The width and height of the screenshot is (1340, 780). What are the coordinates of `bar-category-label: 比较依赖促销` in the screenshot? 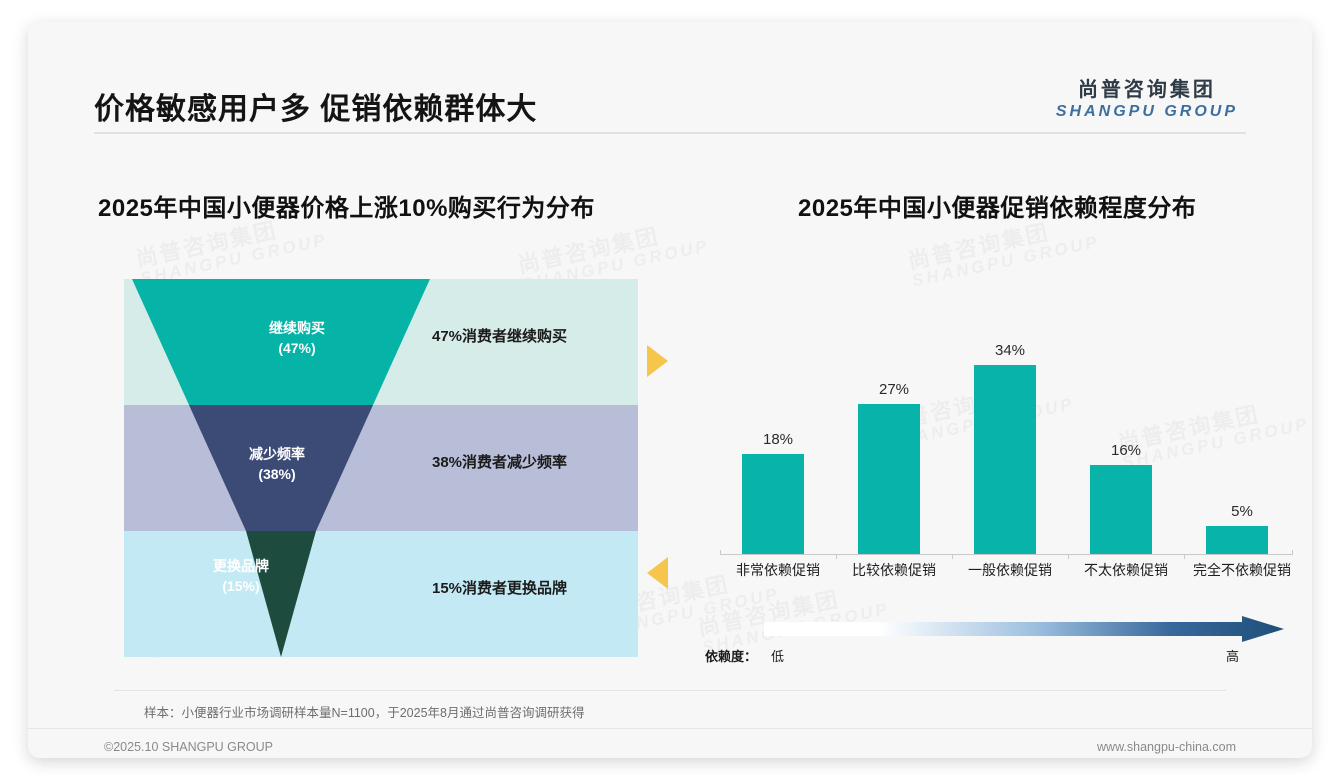 It's located at (894, 570).